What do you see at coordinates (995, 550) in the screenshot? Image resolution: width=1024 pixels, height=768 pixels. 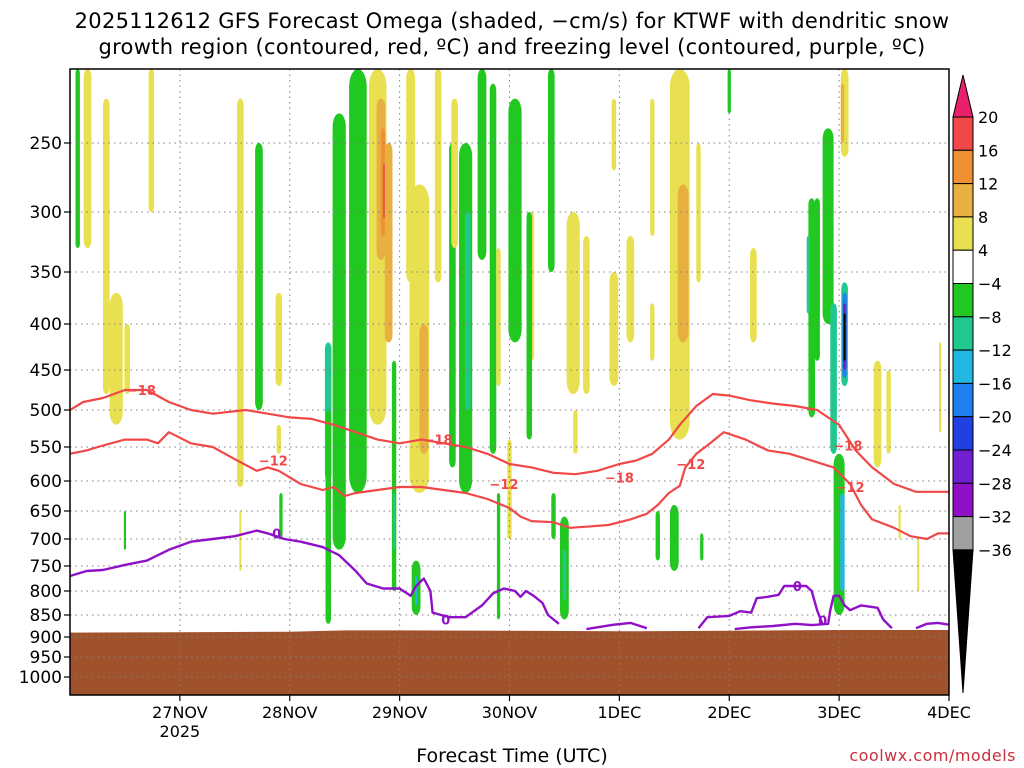 I see `colorbar-label-13: −36` at bounding box center [995, 550].